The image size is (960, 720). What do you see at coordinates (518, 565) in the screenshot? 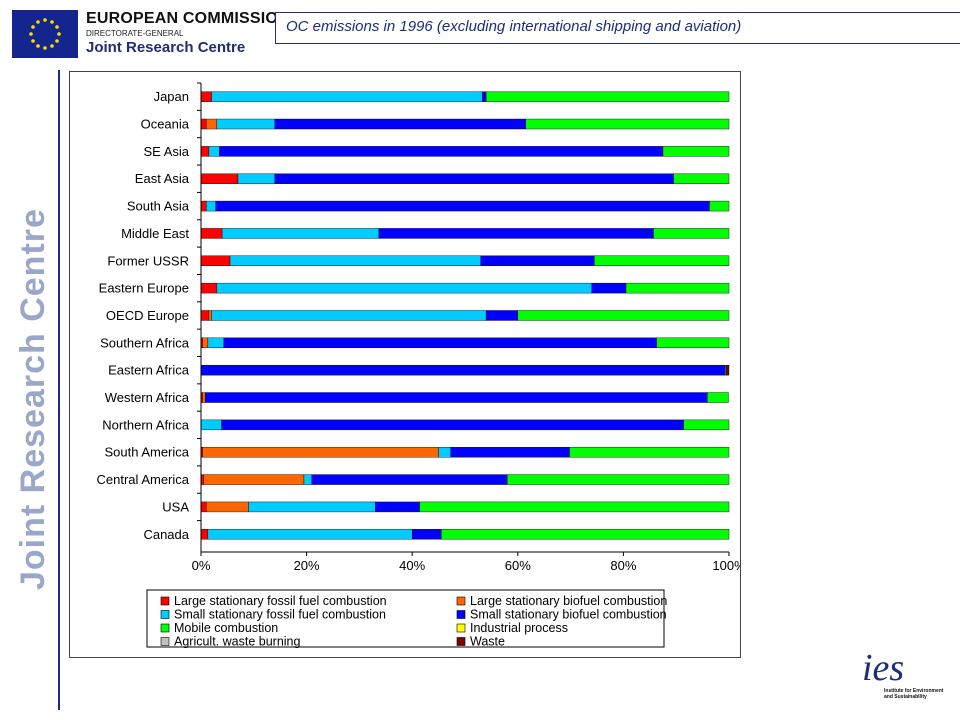
I see `x-tick-label: 60%` at bounding box center [518, 565].